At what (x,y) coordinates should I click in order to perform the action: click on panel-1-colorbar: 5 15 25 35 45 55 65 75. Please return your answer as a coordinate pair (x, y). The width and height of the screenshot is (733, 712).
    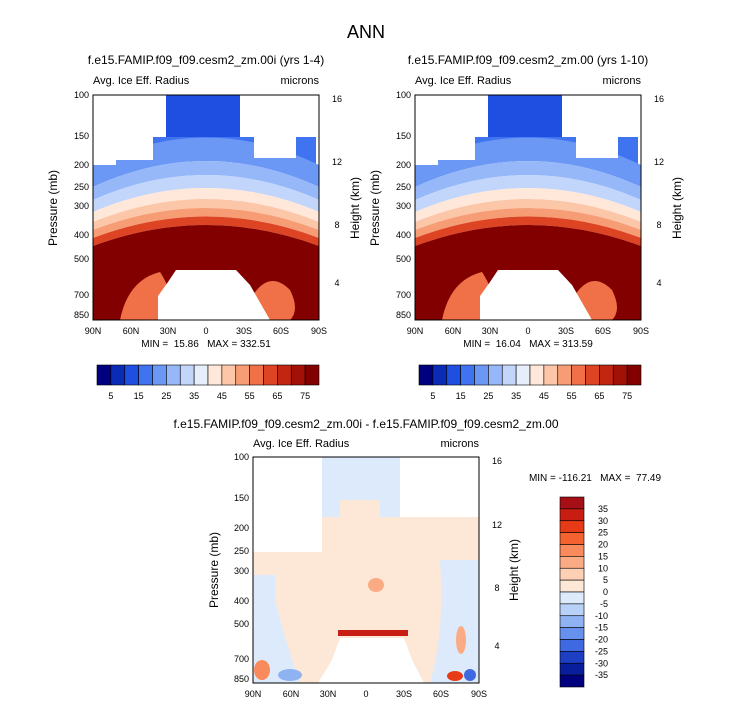
    Looking at the image, I should click on (208, 382).